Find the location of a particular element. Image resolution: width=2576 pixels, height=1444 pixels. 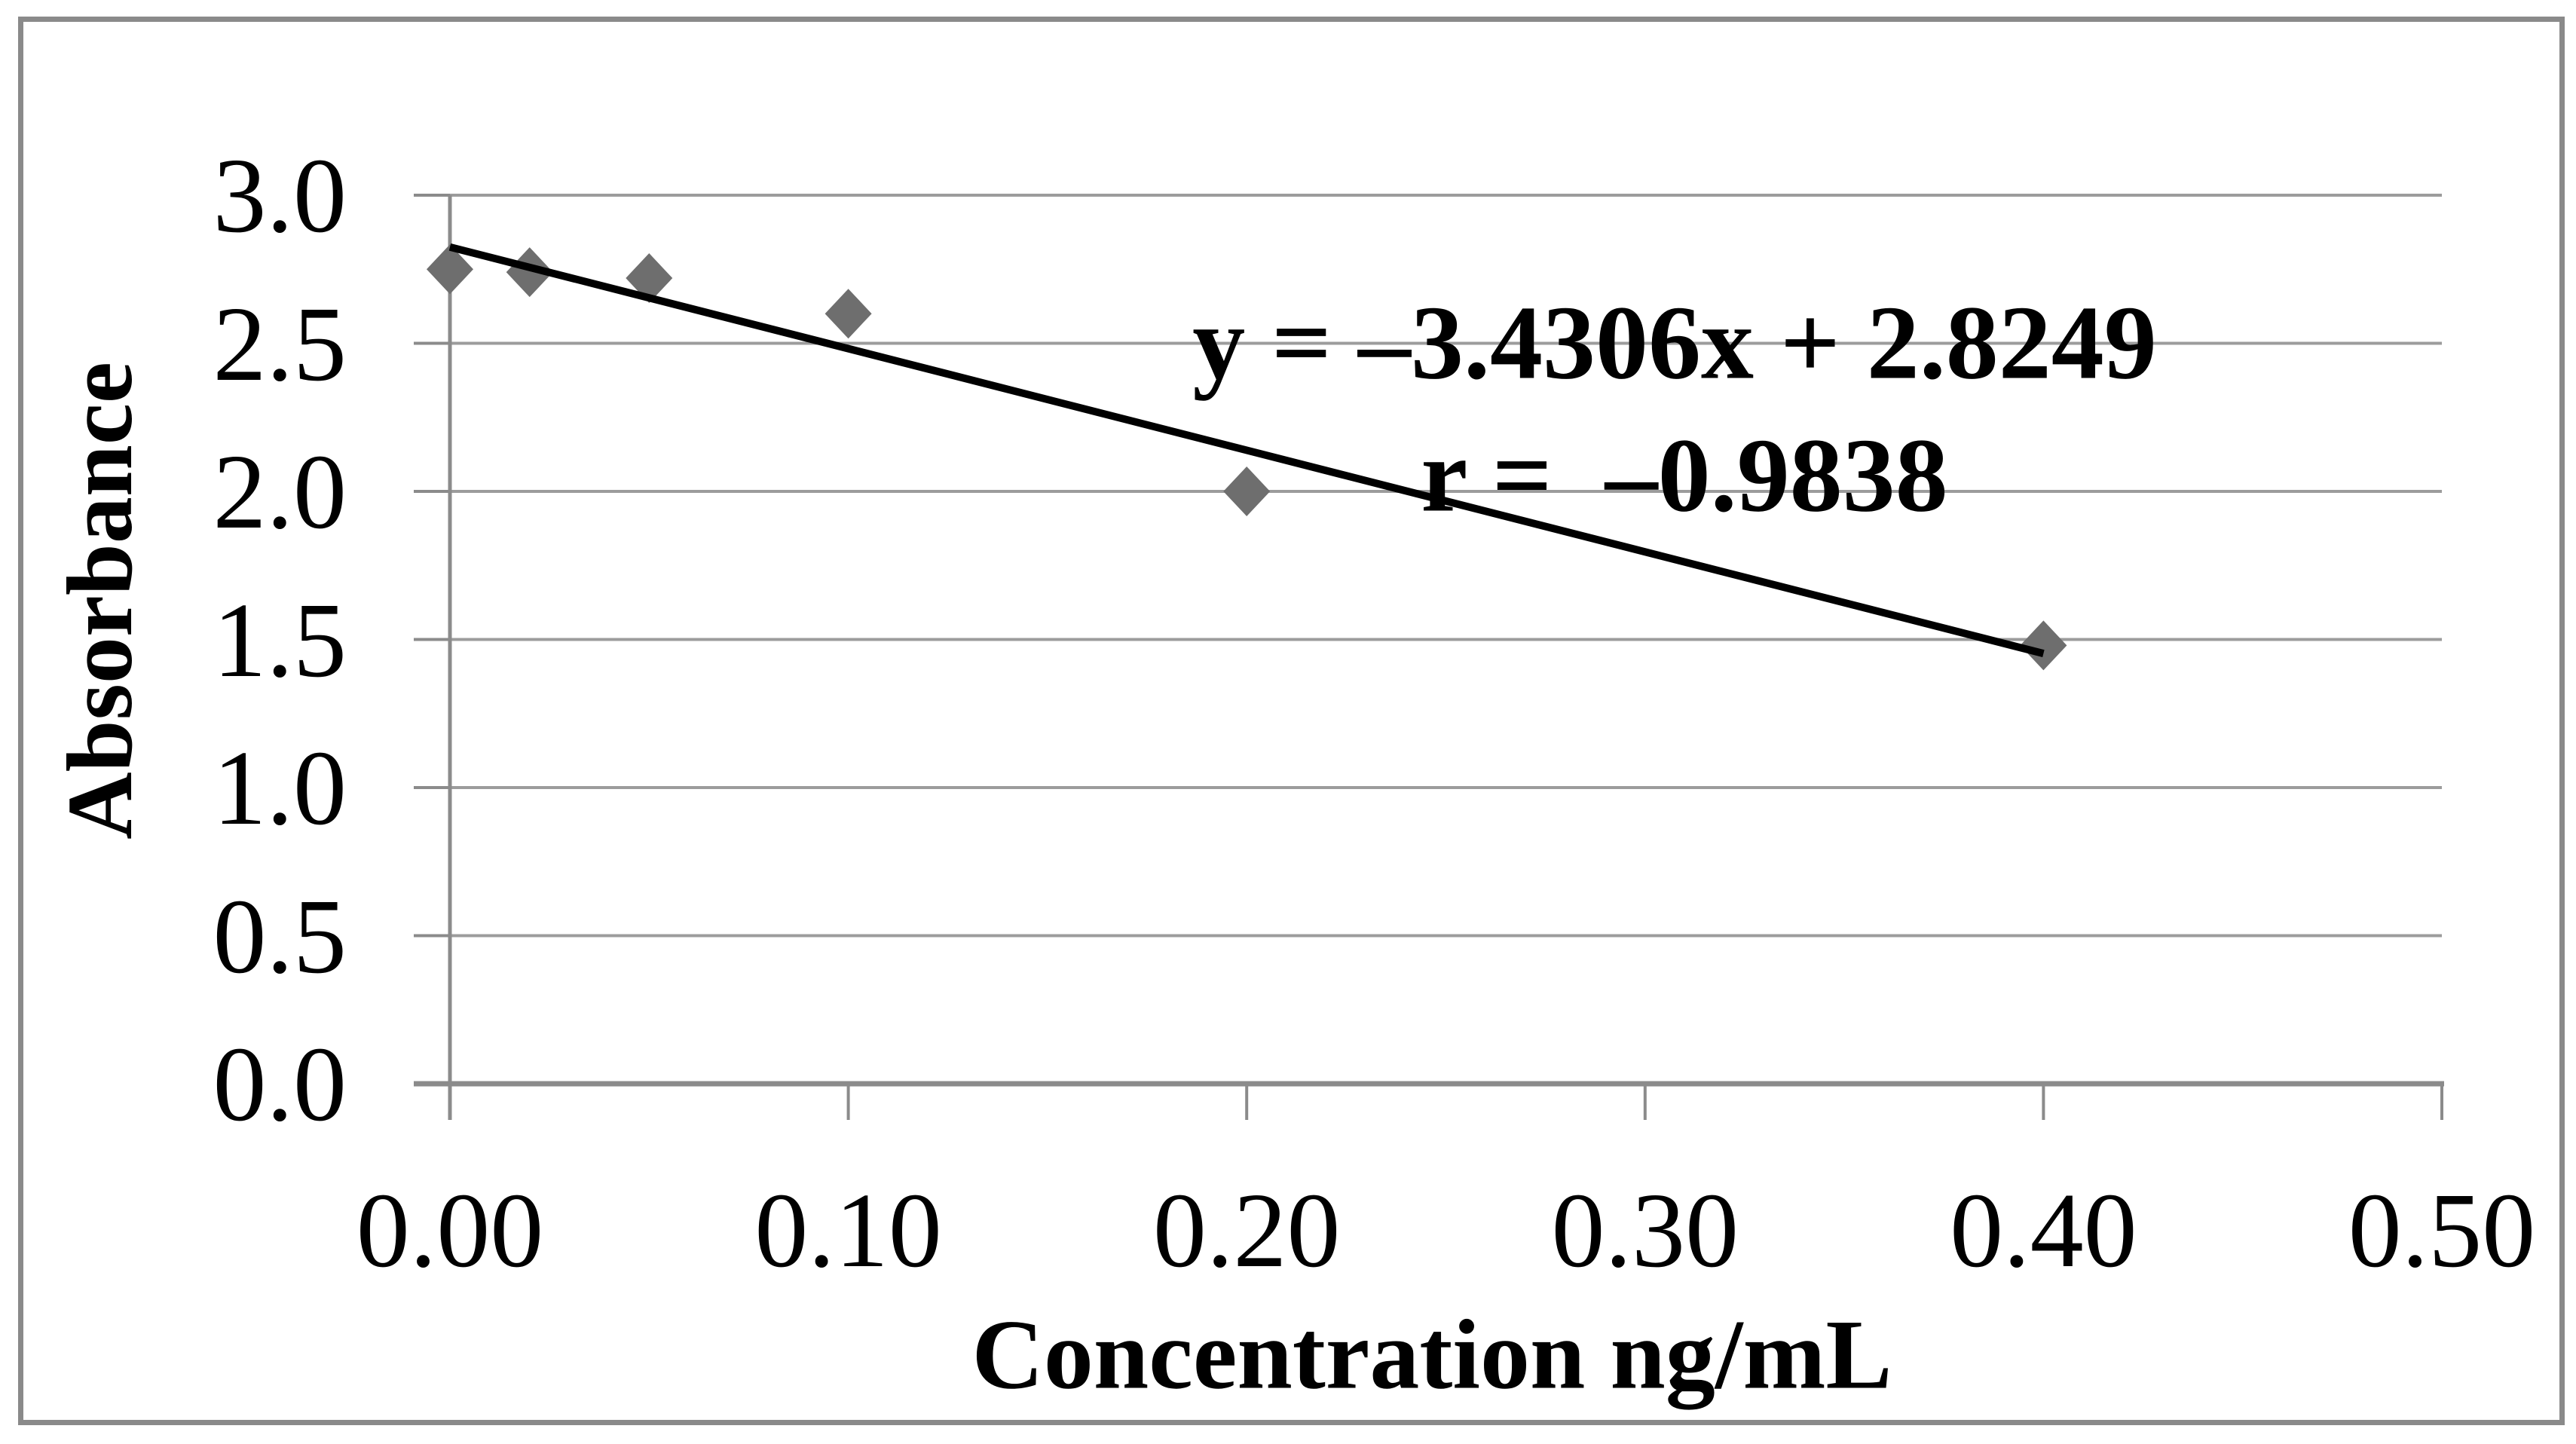

y-tick-label: 2.0 is located at coordinates (280, 491).